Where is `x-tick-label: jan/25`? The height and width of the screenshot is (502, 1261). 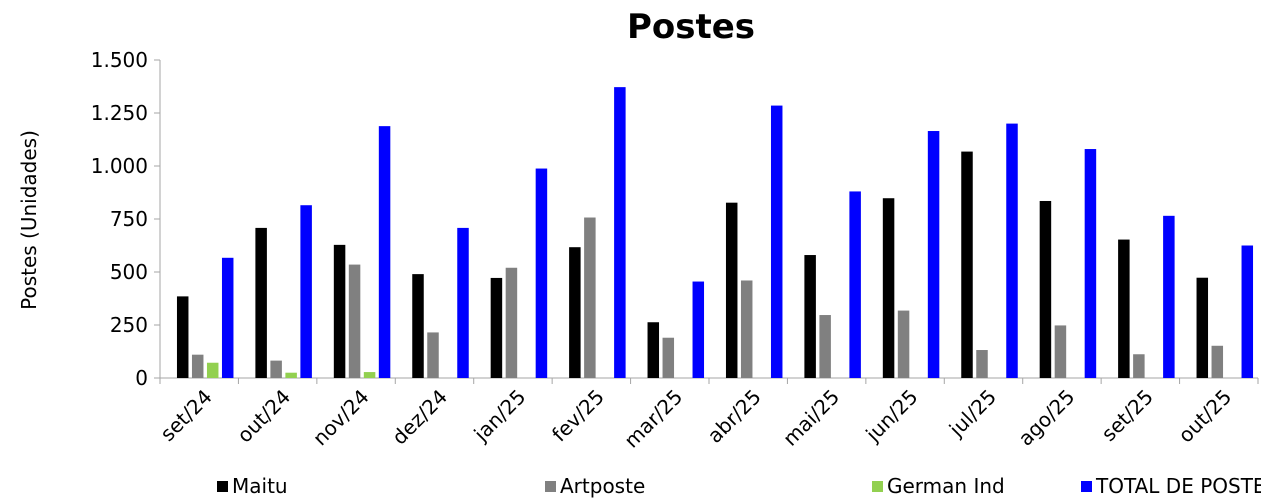
x-tick-label: jan/25 is located at coordinates (499, 416).